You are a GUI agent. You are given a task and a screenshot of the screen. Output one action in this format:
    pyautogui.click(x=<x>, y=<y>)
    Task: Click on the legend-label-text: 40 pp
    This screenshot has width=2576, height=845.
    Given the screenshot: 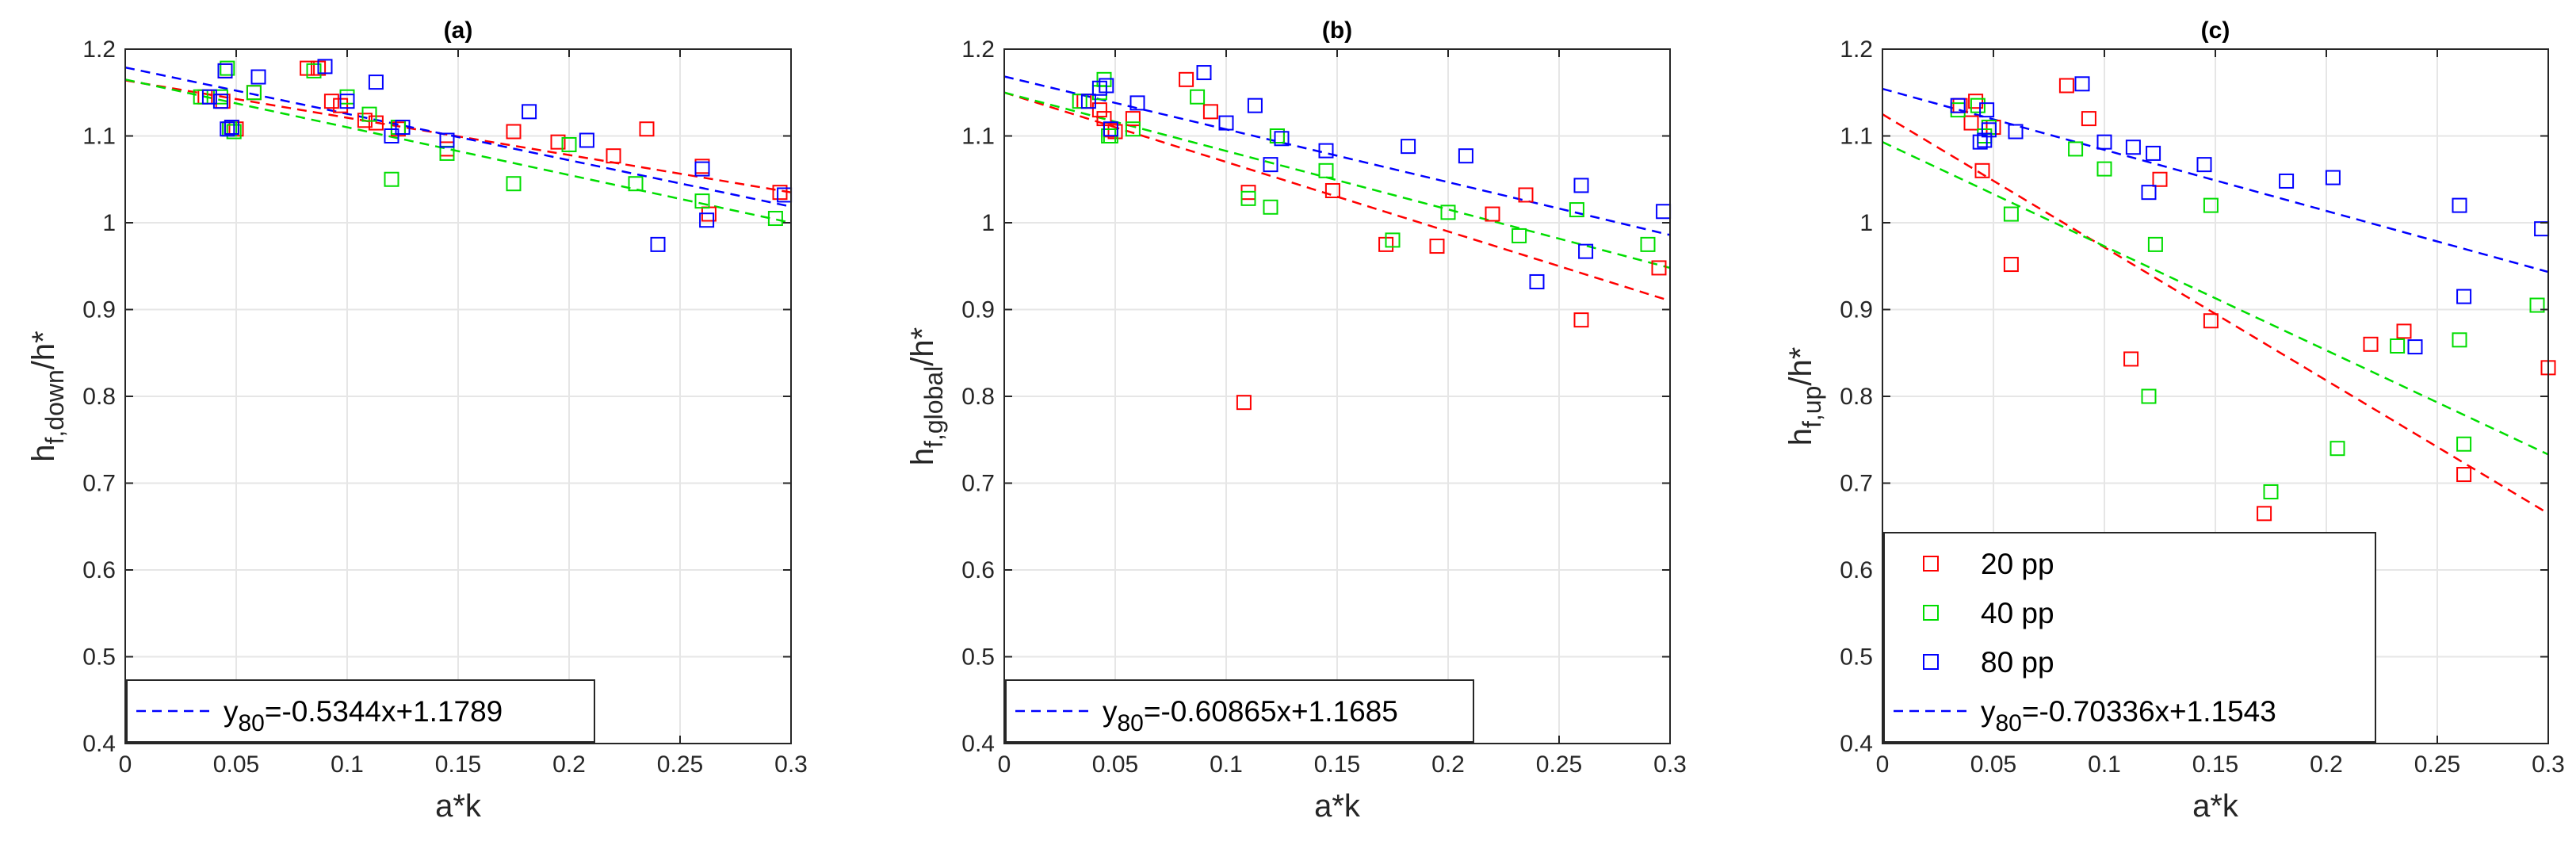 What is the action you would take?
    pyautogui.click(x=2017, y=613)
    